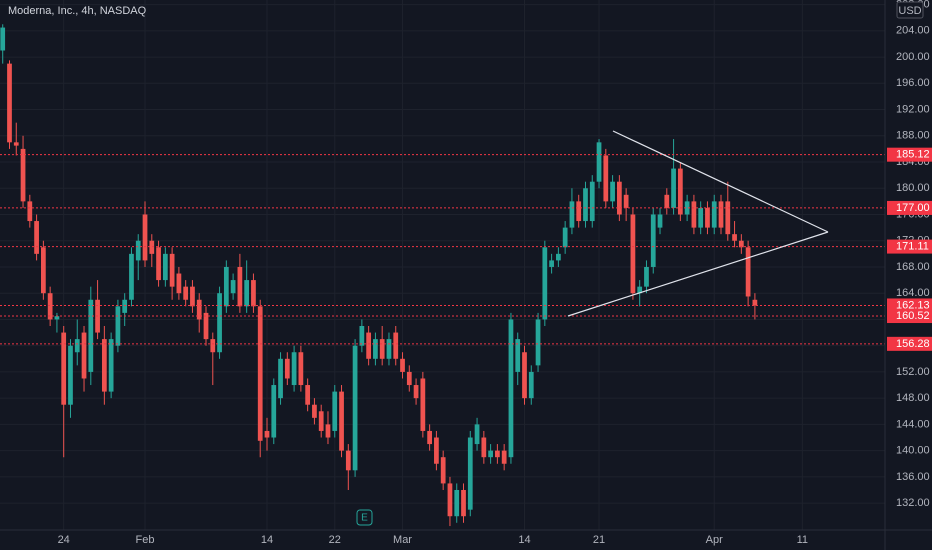 The width and height of the screenshot is (932, 550). I want to click on x-tick-label: Feb, so click(145, 540).